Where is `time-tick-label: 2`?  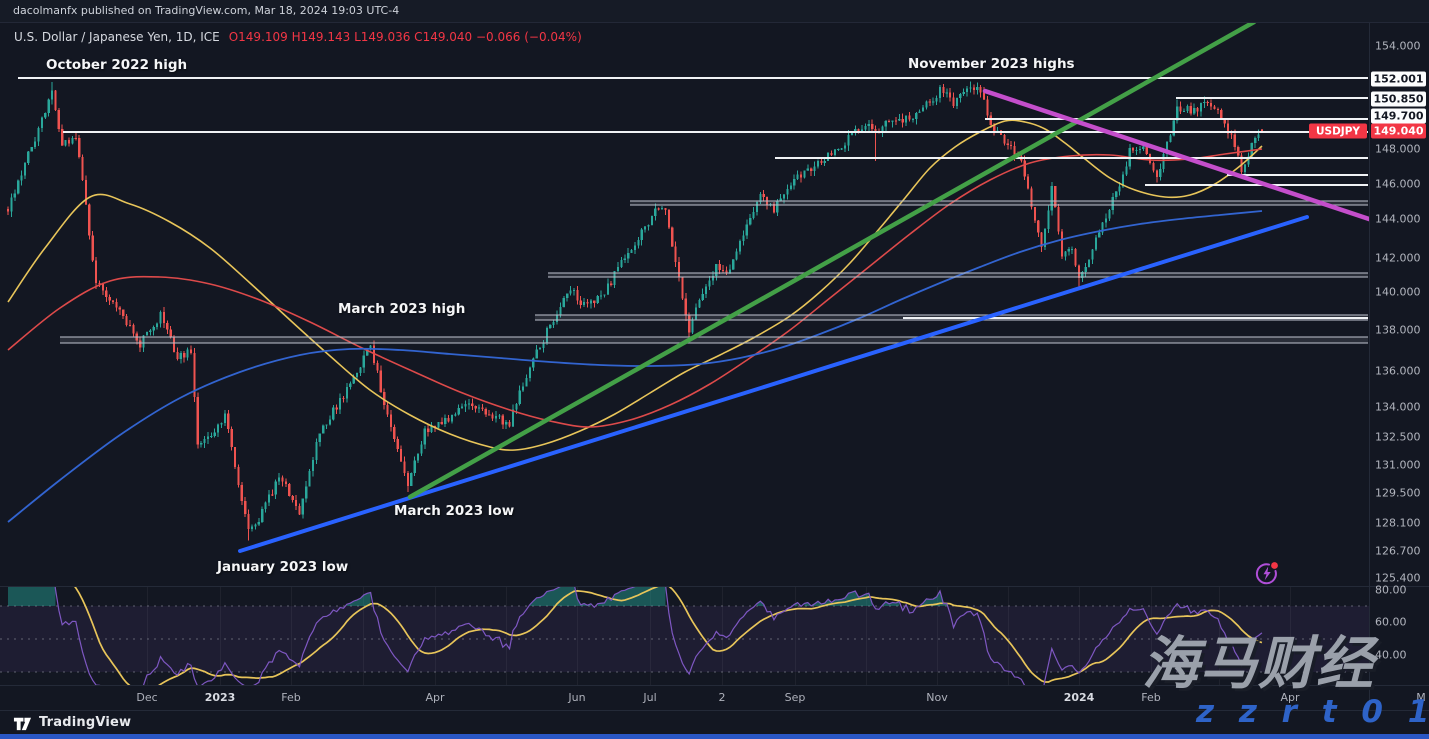
time-tick-label: 2 is located at coordinates (722, 697).